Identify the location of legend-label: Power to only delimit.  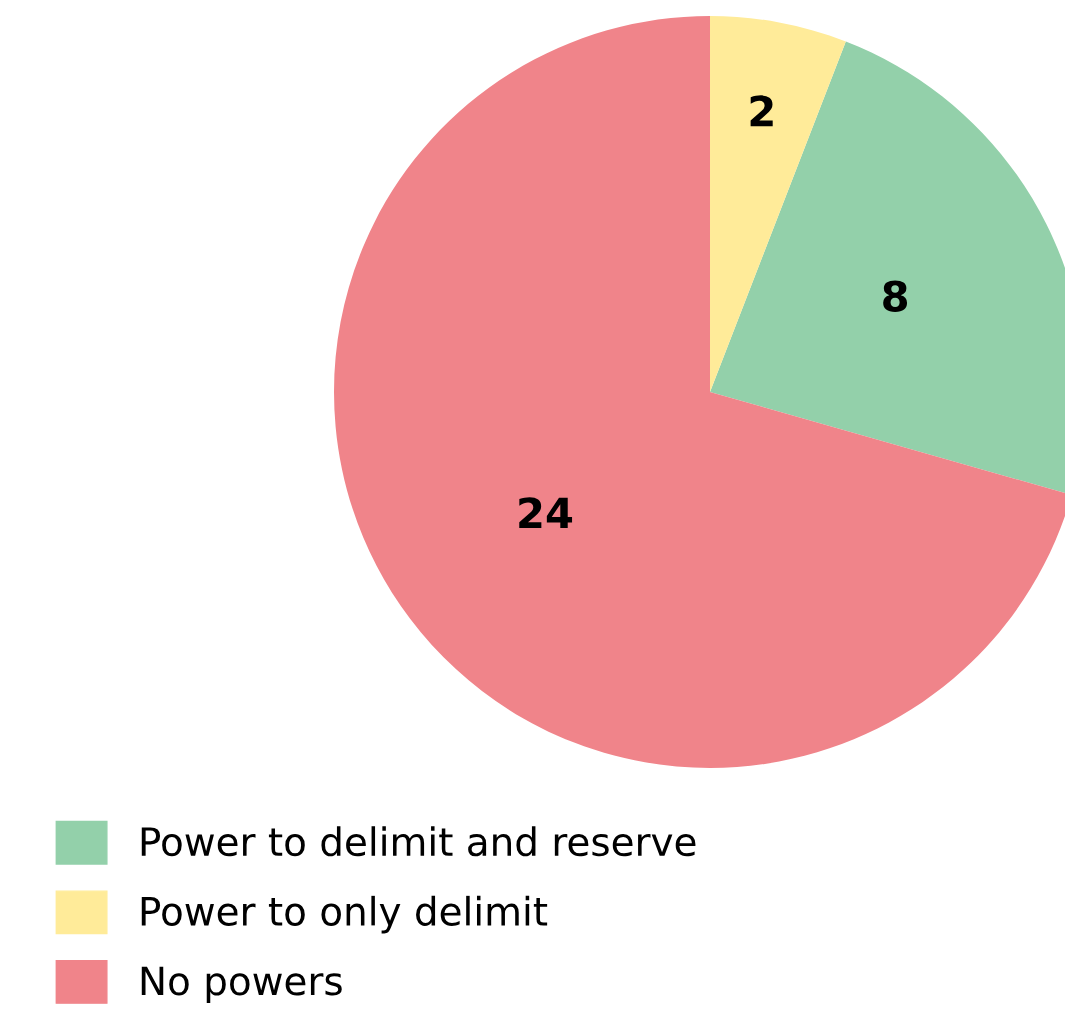
(344, 914).